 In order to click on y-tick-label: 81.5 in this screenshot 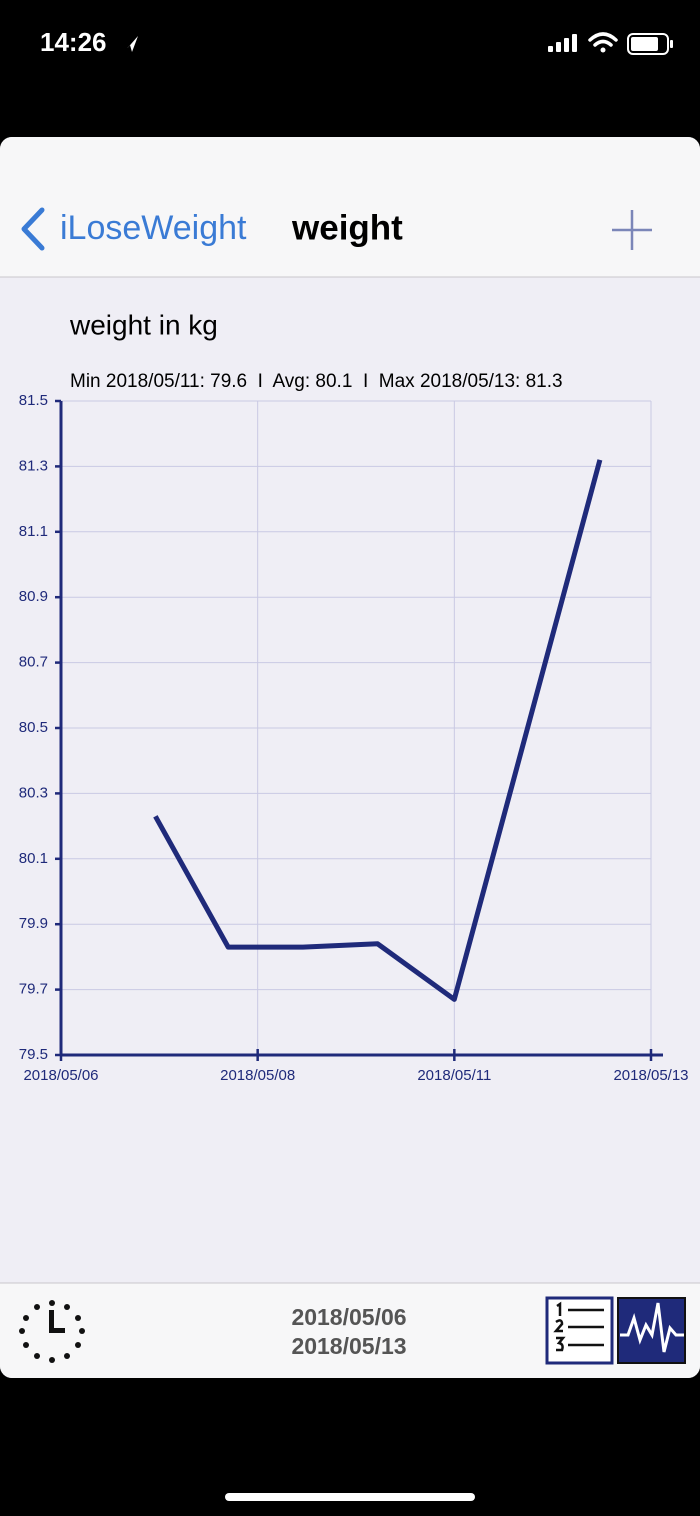, I will do `click(33, 400)`.